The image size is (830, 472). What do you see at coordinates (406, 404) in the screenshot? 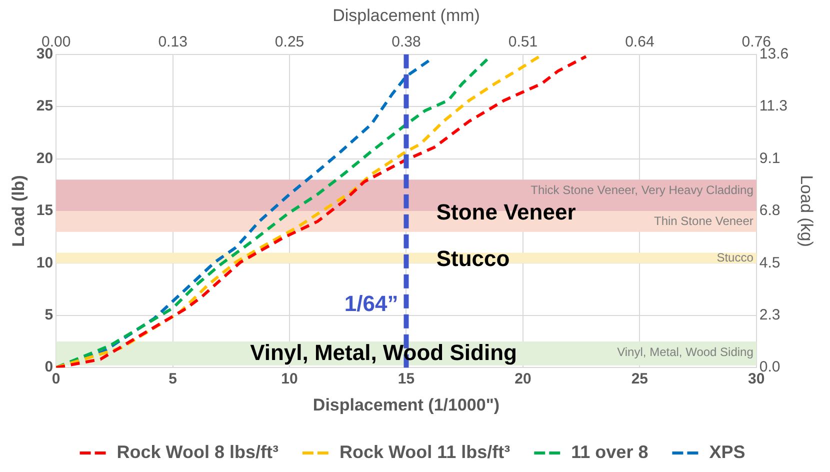
I see `x-axis-title: Displacement (1/1000")` at bounding box center [406, 404].